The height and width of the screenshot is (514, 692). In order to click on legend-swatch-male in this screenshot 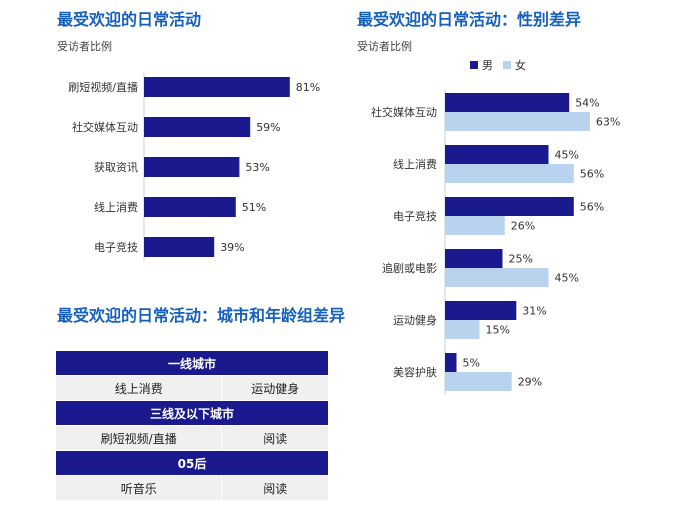, I will do `click(474, 65)`.